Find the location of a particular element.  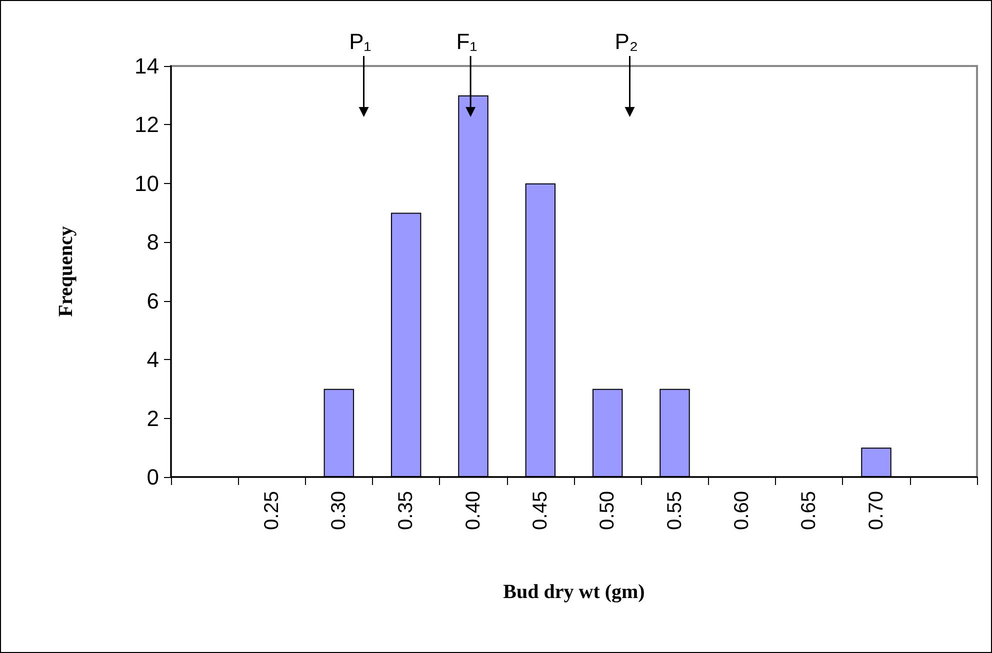

x-axis-title: Bud dry wt (gm) is located at coordinates (574, 592).